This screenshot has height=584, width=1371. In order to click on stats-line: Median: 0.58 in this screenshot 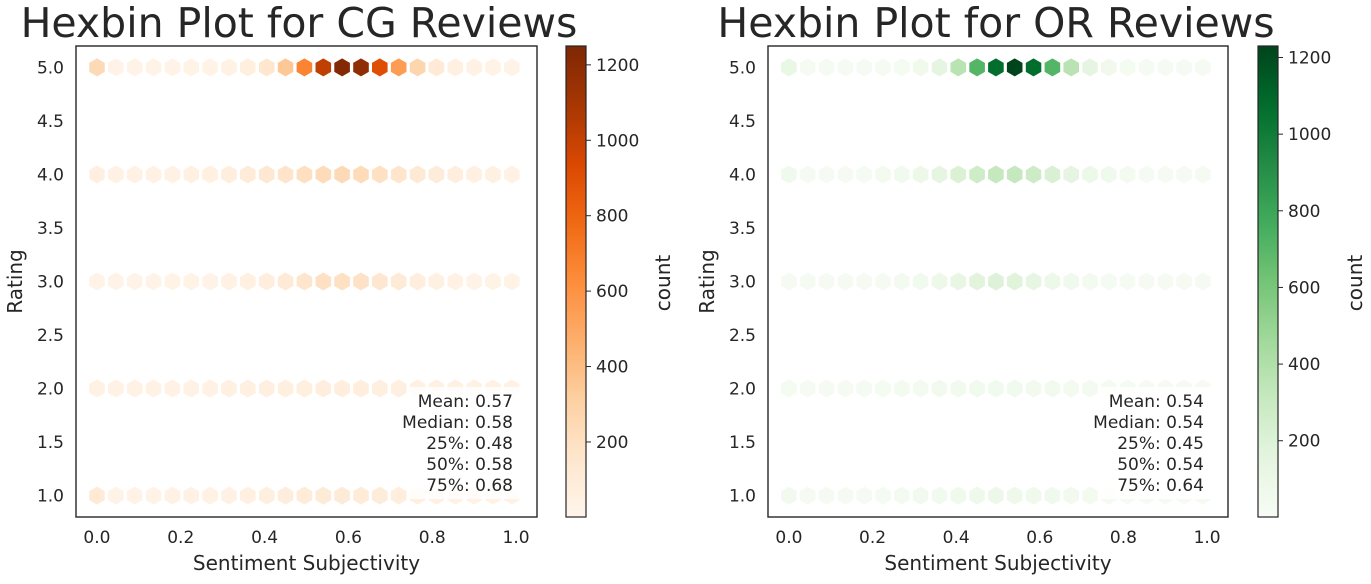, I will do `click(457, 423)`.